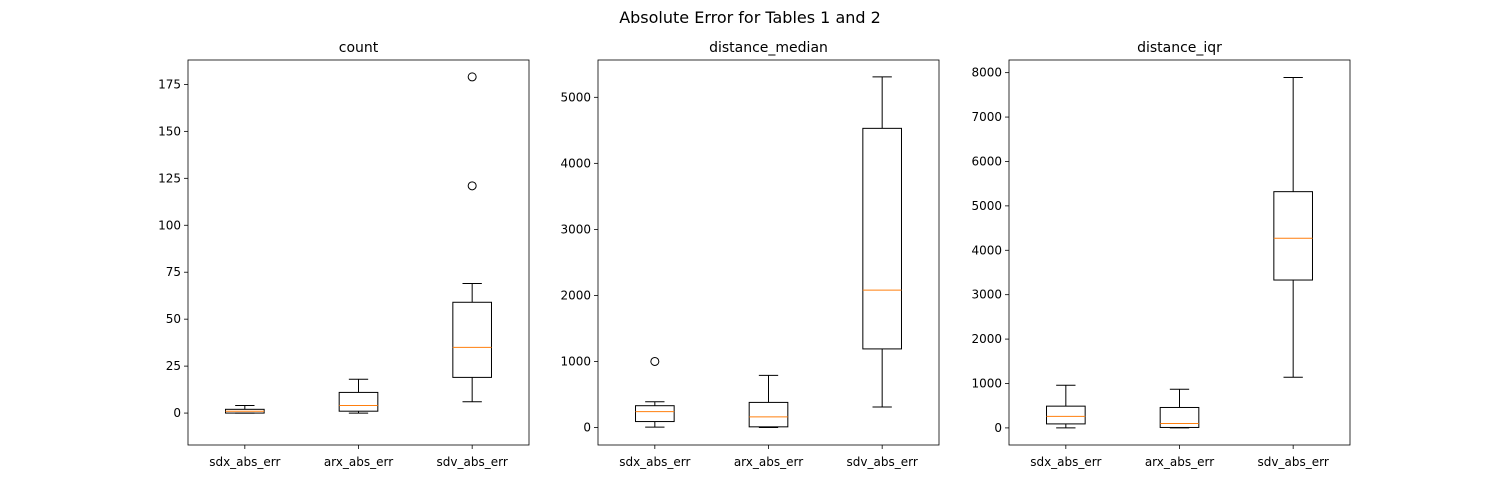 Image resolution: width=1500 pixels, height=504 pixels. What do you see at coordinates (359, 48) in the screenshot?
I see `panel-title: count` at bounding box center [359, 48].